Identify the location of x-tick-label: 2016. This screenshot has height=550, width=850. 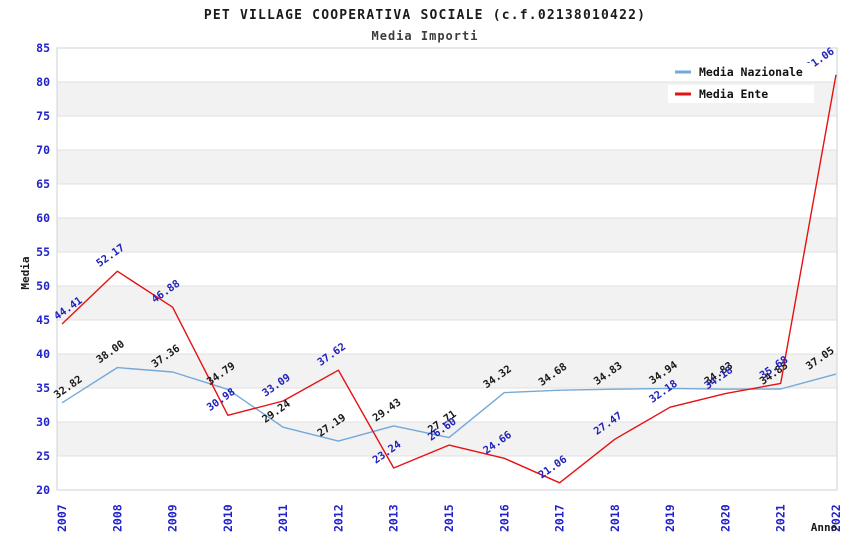
(504, 518).